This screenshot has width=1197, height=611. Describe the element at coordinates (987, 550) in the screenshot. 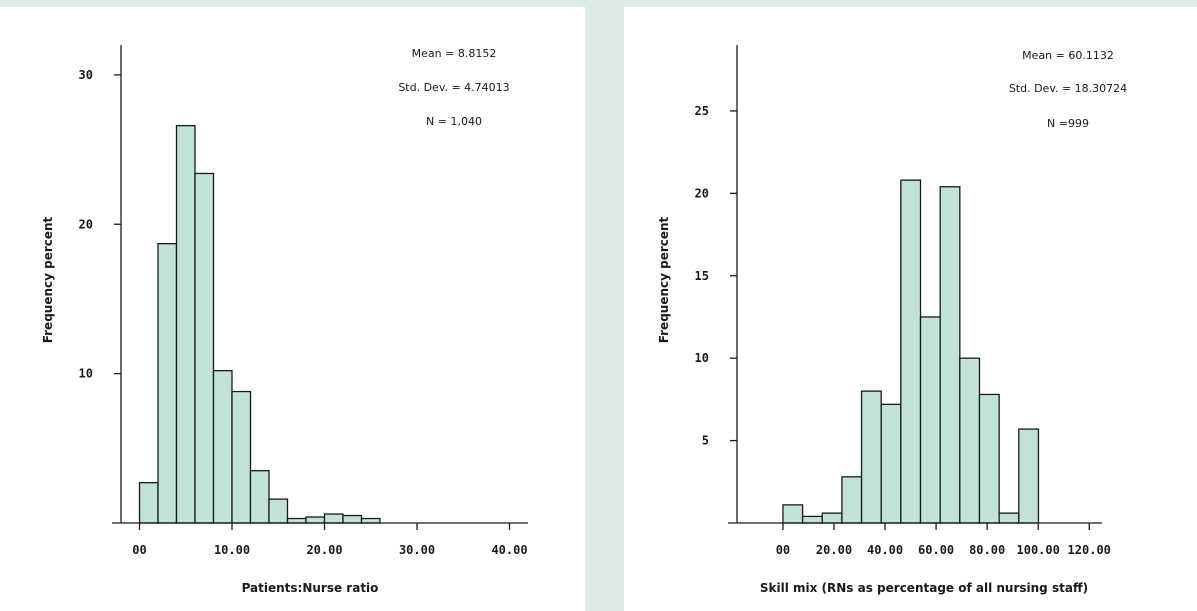

I see `x-tick-label: 80.00` at that location.